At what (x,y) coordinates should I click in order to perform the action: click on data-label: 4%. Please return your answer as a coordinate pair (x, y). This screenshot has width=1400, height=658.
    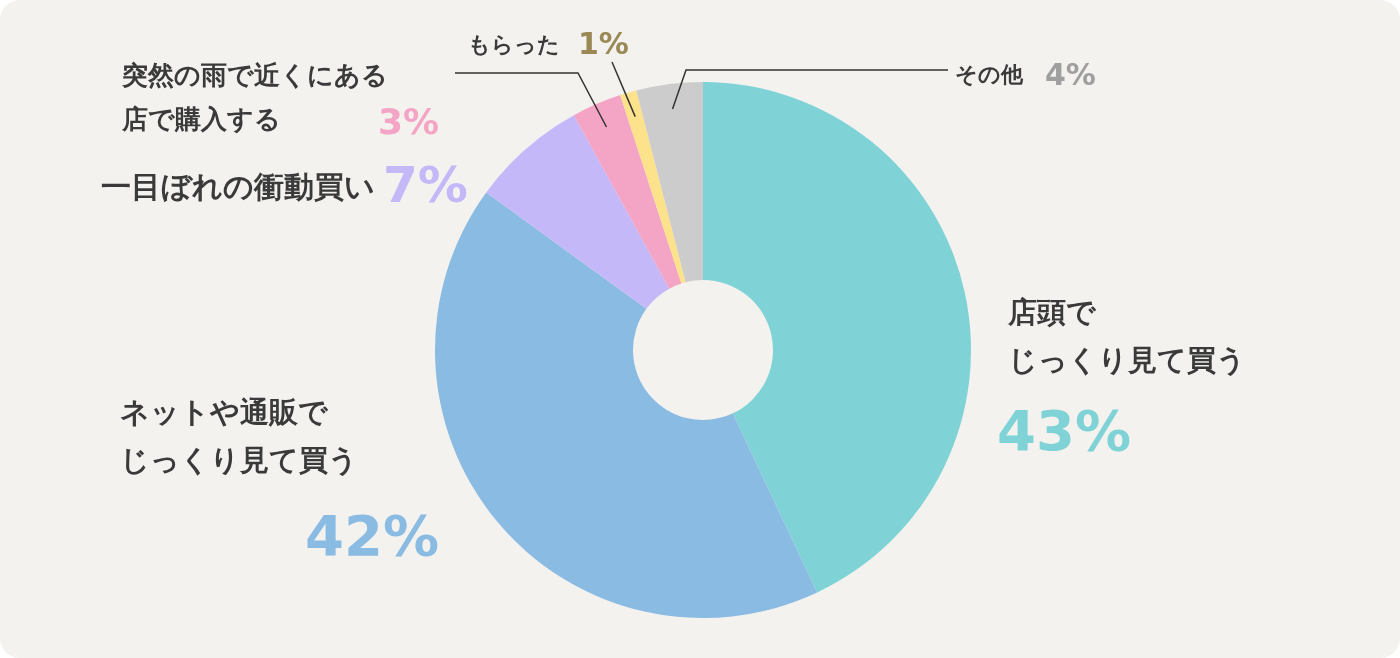
    Looking at the image, I should click on (1070, 74).